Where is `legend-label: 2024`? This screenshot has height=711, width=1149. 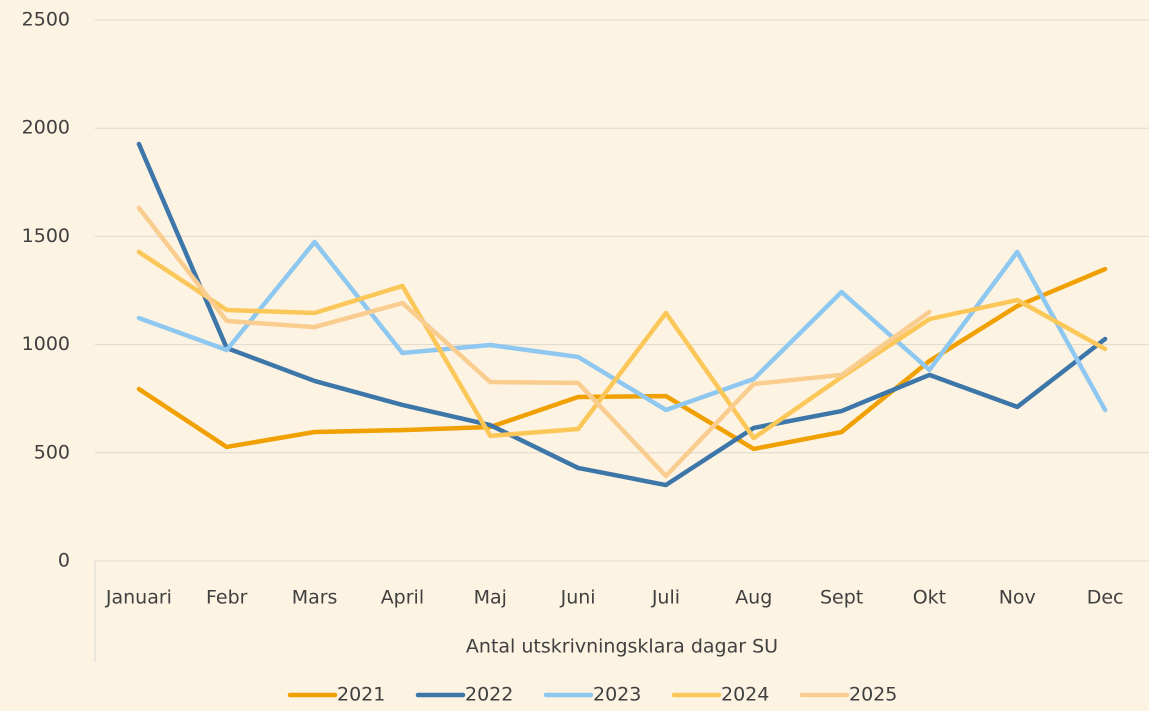
legend-label: 2024 is located at coordinates (745, 695).